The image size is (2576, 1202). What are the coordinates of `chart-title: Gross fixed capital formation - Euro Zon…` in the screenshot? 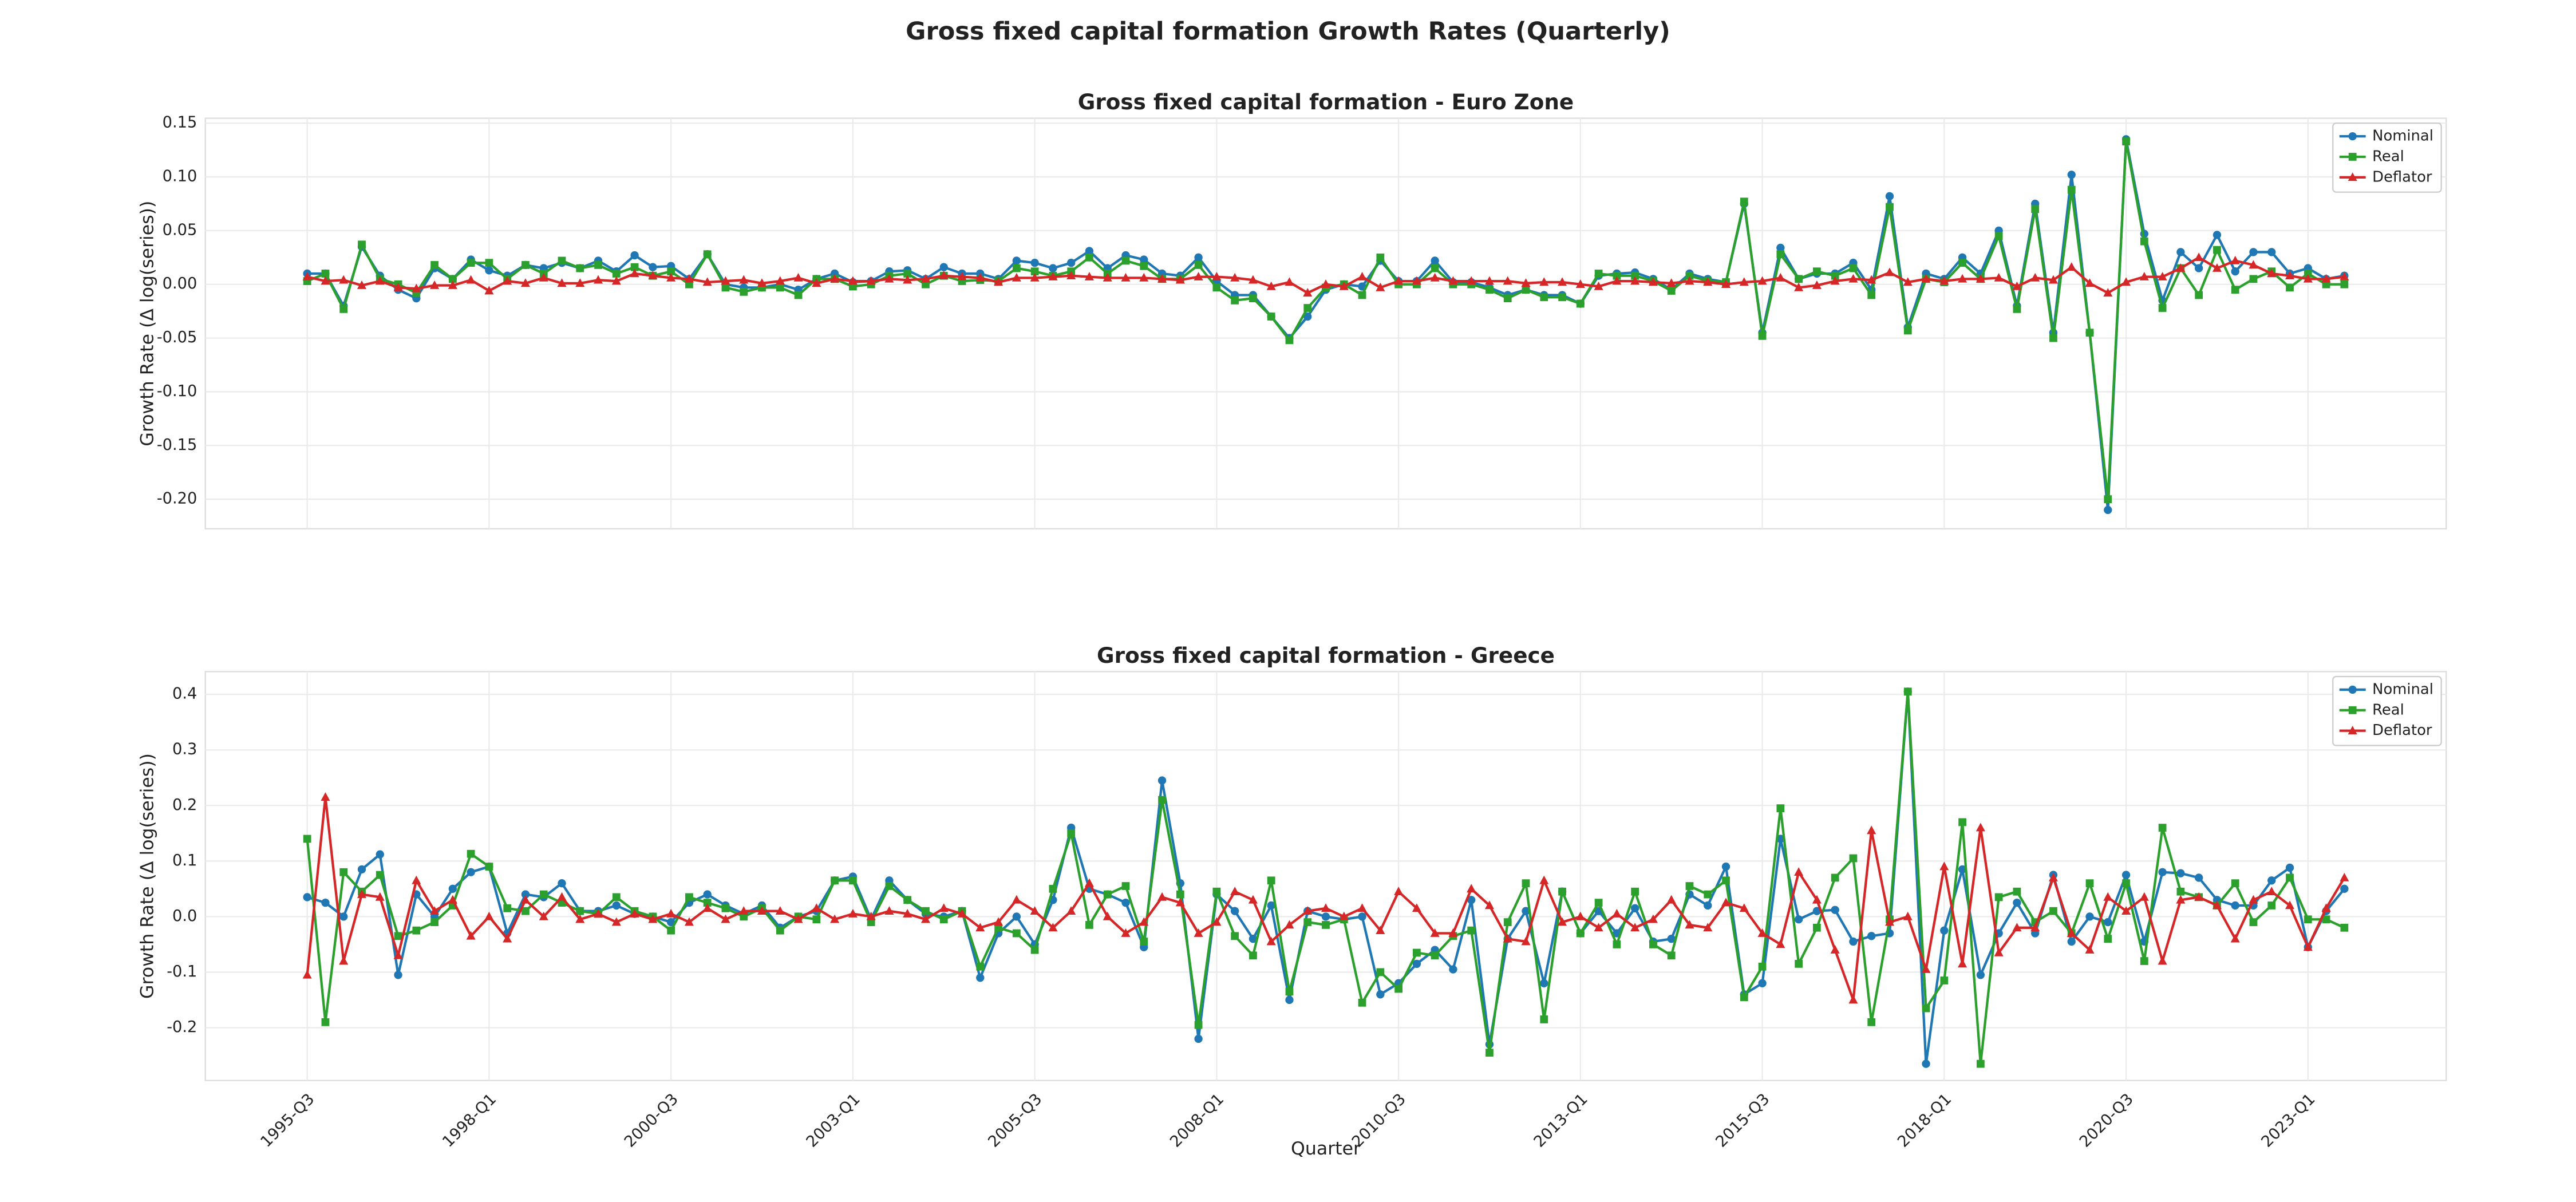 It's located at (1326, 101).